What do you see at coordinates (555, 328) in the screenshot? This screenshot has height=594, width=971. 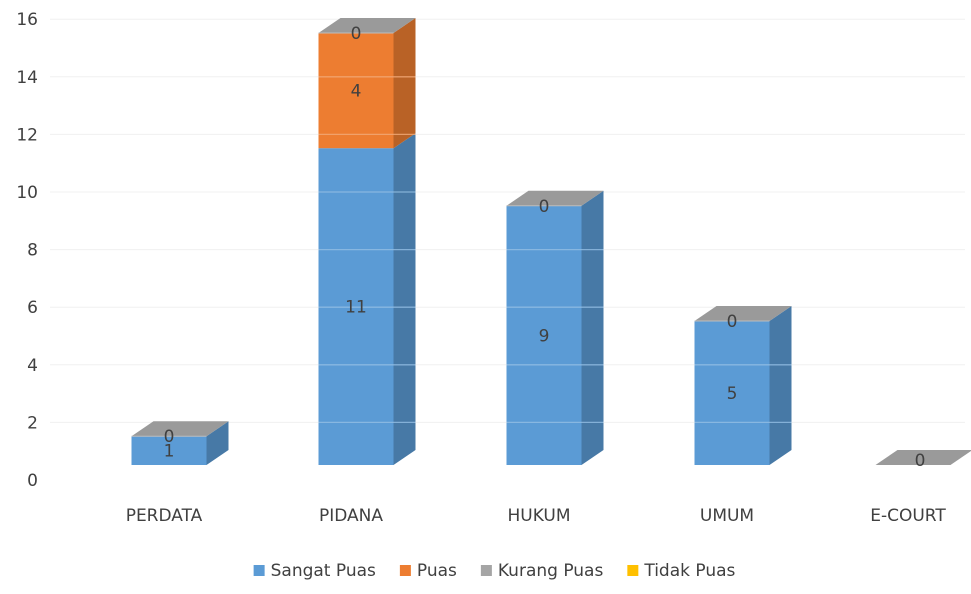 I see `bar-hukum` at bounding box center [555, 328].